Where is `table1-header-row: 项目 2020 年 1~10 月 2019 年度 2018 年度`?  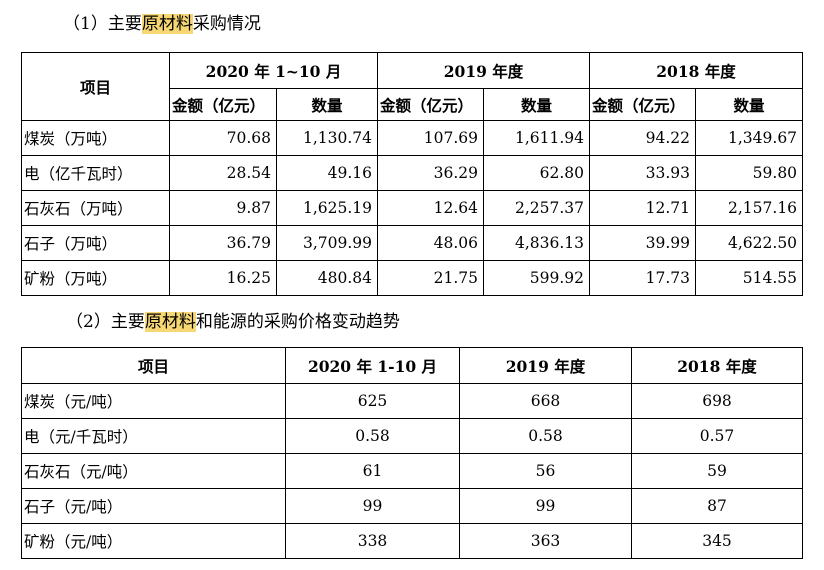 table1-header-row: 项目 2020 年 1~10 月 2019 年度 2018 年度 is located at coordinates (412, 86).